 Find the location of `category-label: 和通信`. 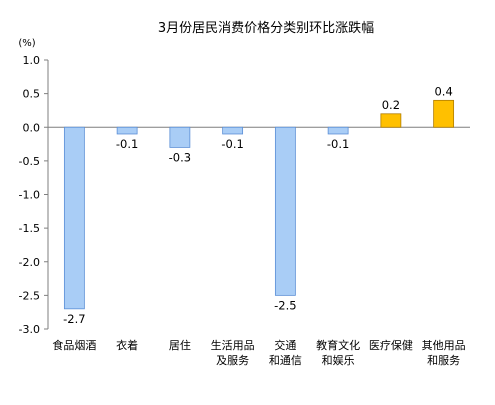

category-label: 和通信 is located at coordinates (285, 360).